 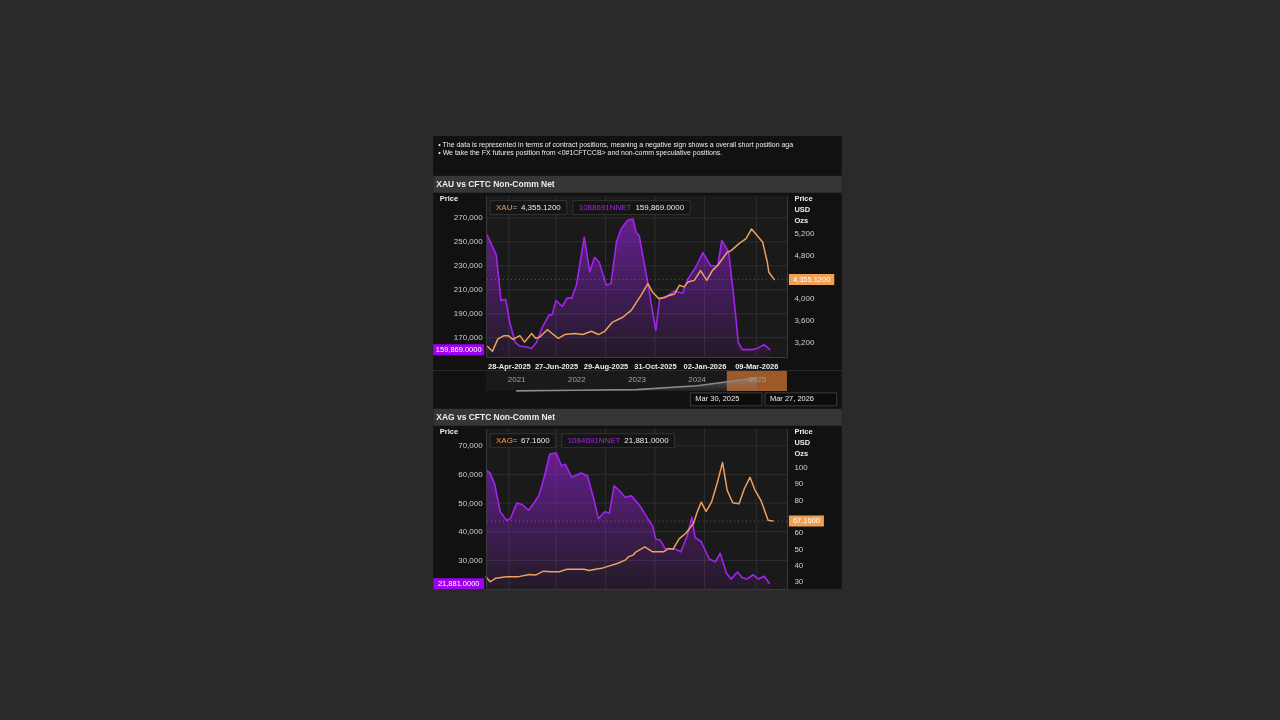 I want to click on y2-tick-label: 3,200, so click(x=804, y=342).